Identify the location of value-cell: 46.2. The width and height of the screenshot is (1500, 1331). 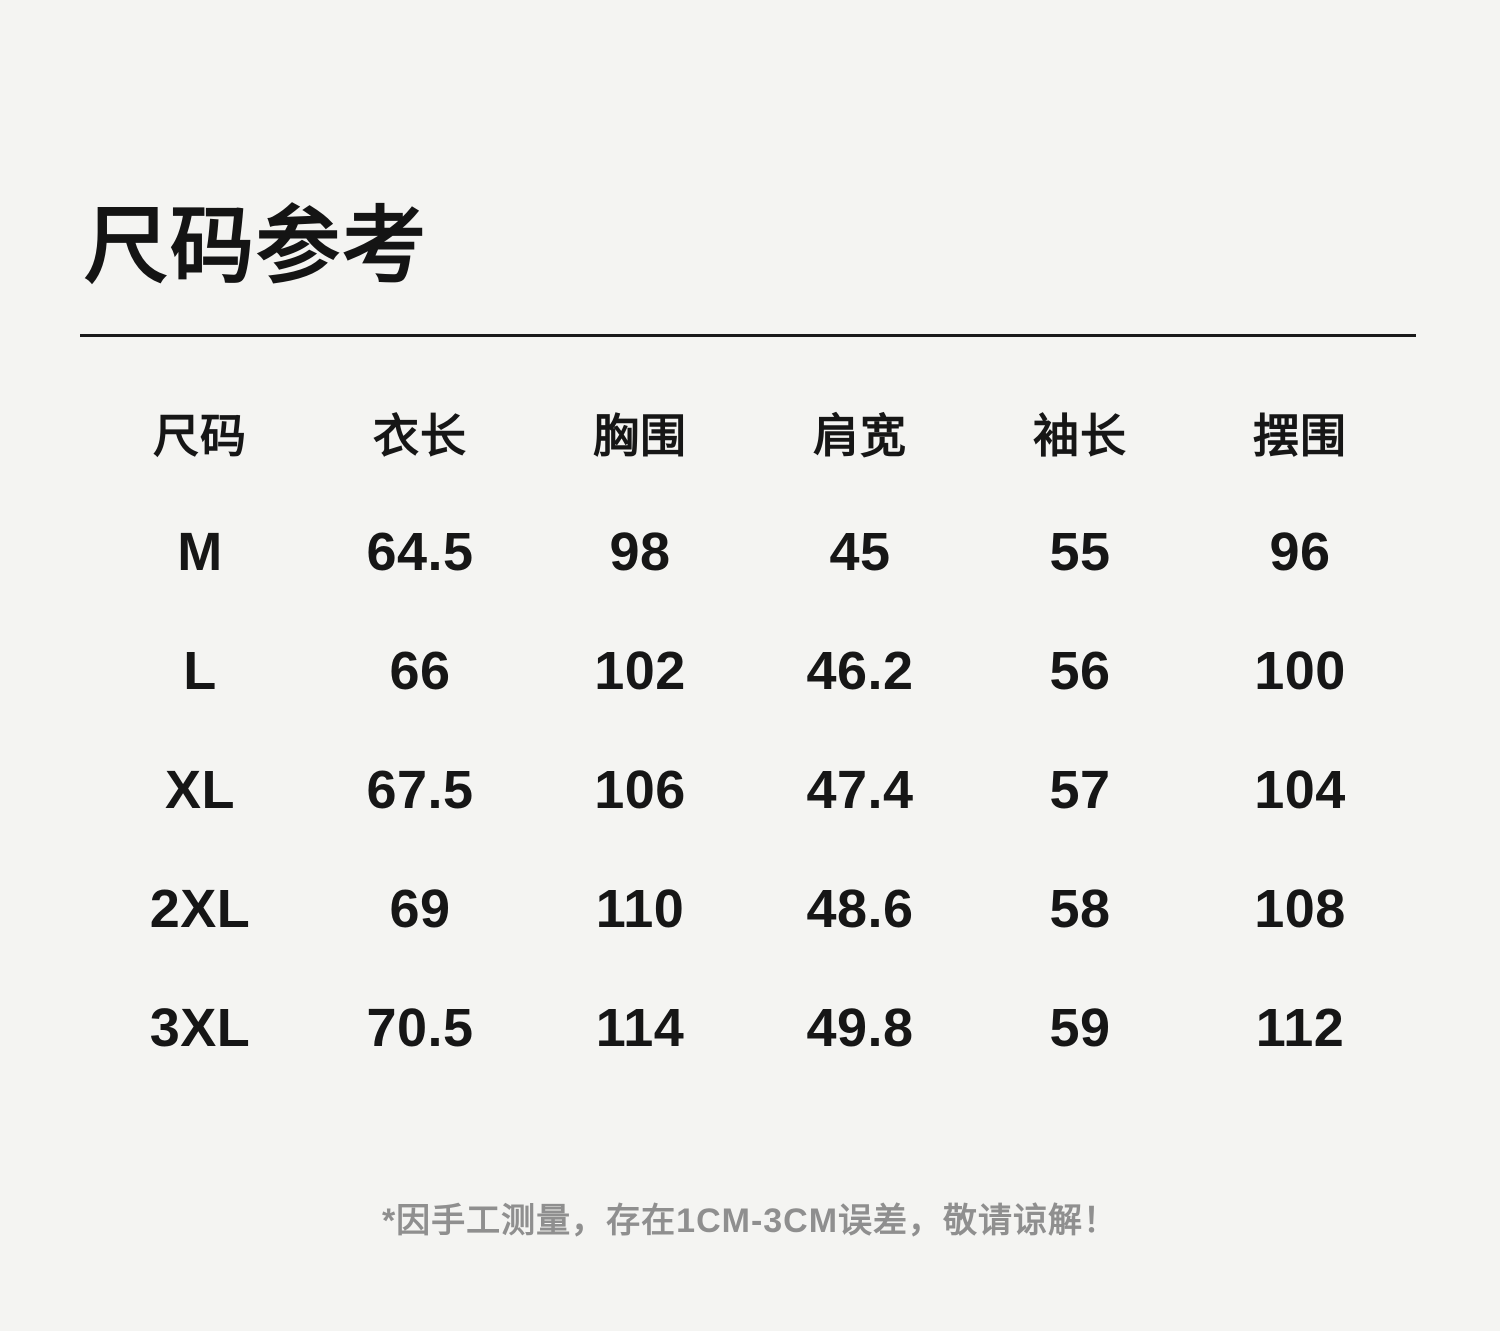
(860, 670).